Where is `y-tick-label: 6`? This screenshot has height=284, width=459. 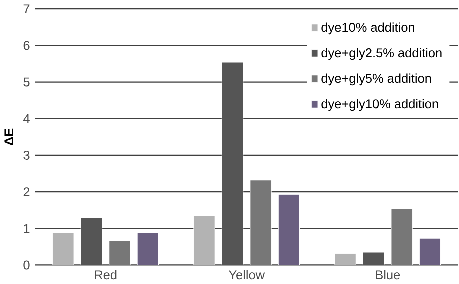 y-tick-label: 6 is located at coordinates (27, 45).